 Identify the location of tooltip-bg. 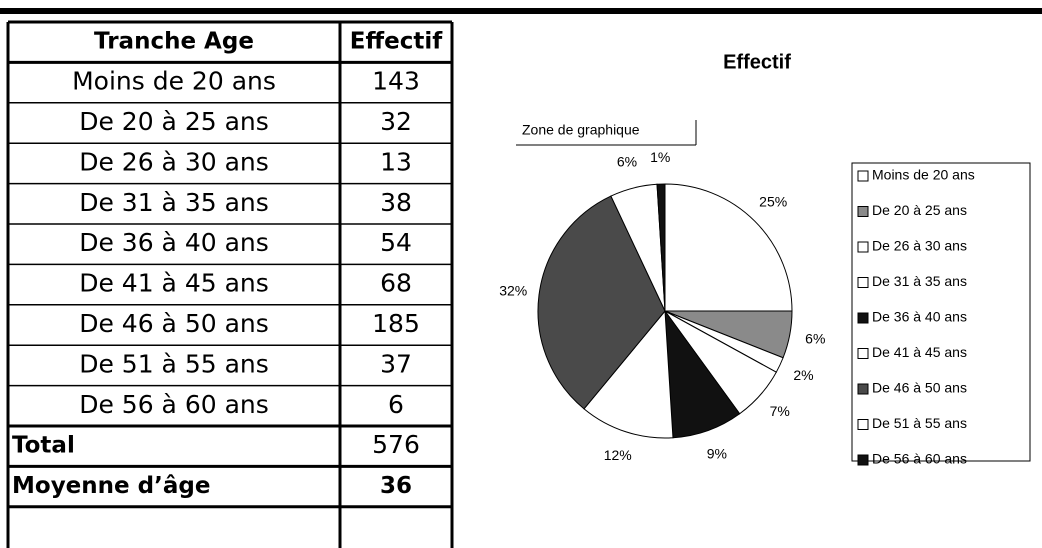
(606, 132).